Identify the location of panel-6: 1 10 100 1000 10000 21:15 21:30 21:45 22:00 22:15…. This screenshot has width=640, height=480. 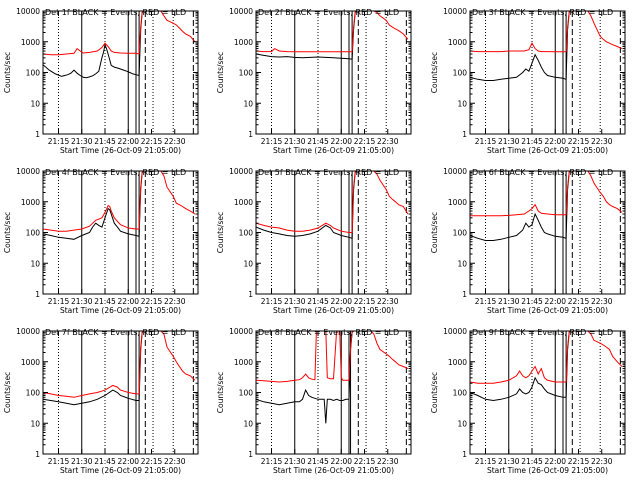
(528, 241).